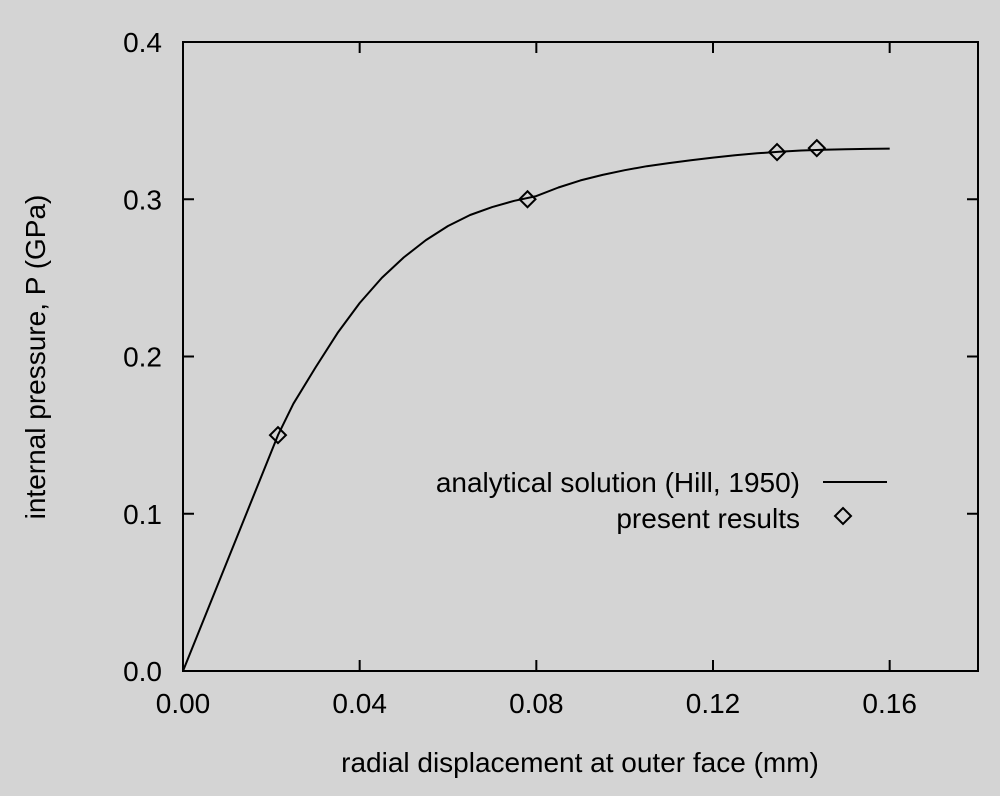  I want to click on y-tick-label: 0.3, so click(142, 199).